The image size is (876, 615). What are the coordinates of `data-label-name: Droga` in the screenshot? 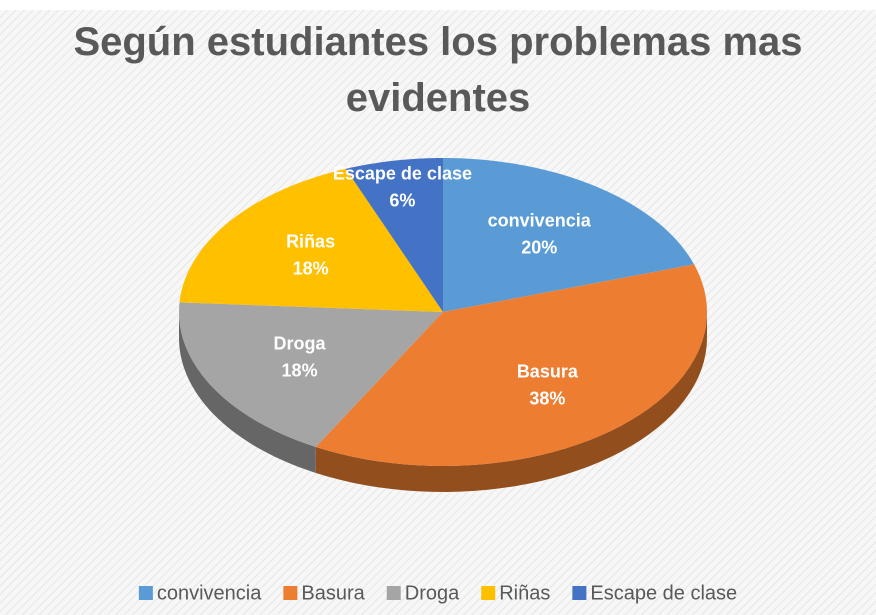 It's located at (300, 344).